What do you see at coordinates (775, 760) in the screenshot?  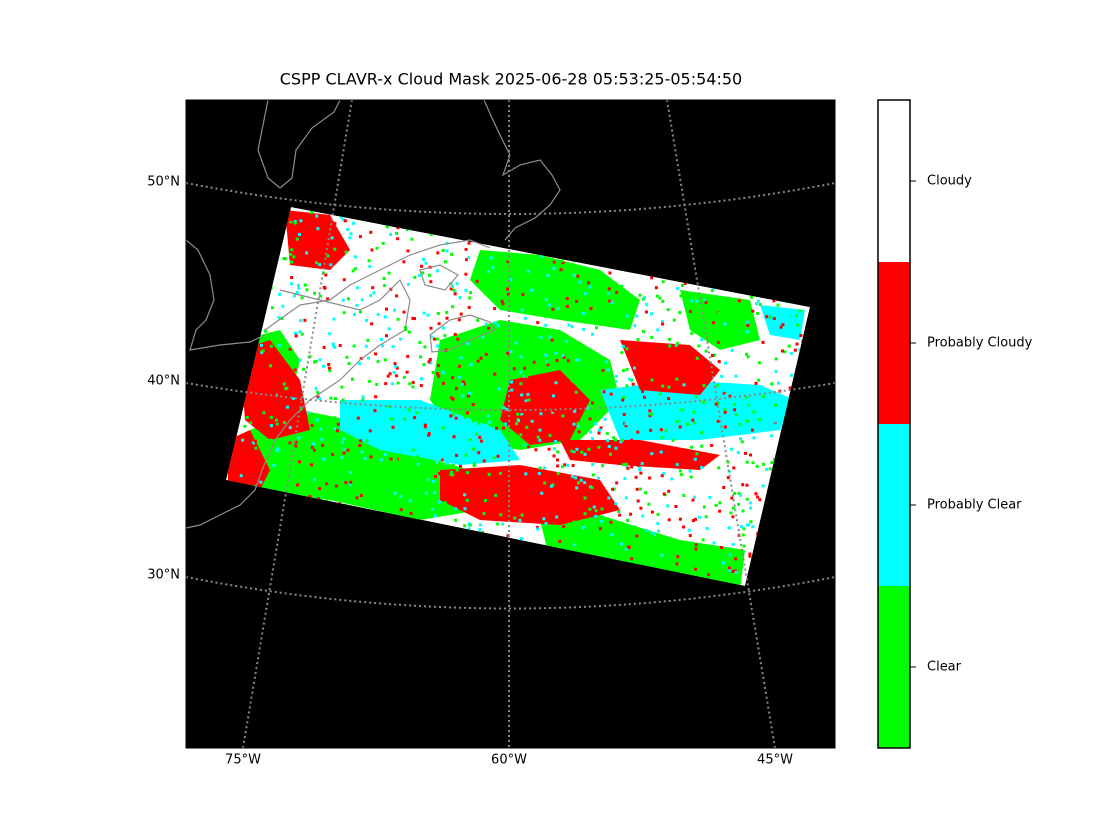 I see `lon-label: 45°W` at bounding box center [775, 760].